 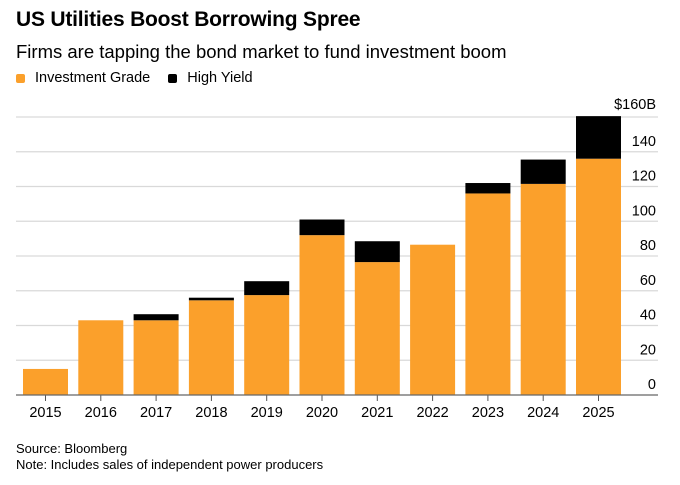 What do you see at coordinates (188, 19) in the screenshot?
I see `chart-title: US Utilities Boost Borrowing Spree` at bounding box center [188, 19].